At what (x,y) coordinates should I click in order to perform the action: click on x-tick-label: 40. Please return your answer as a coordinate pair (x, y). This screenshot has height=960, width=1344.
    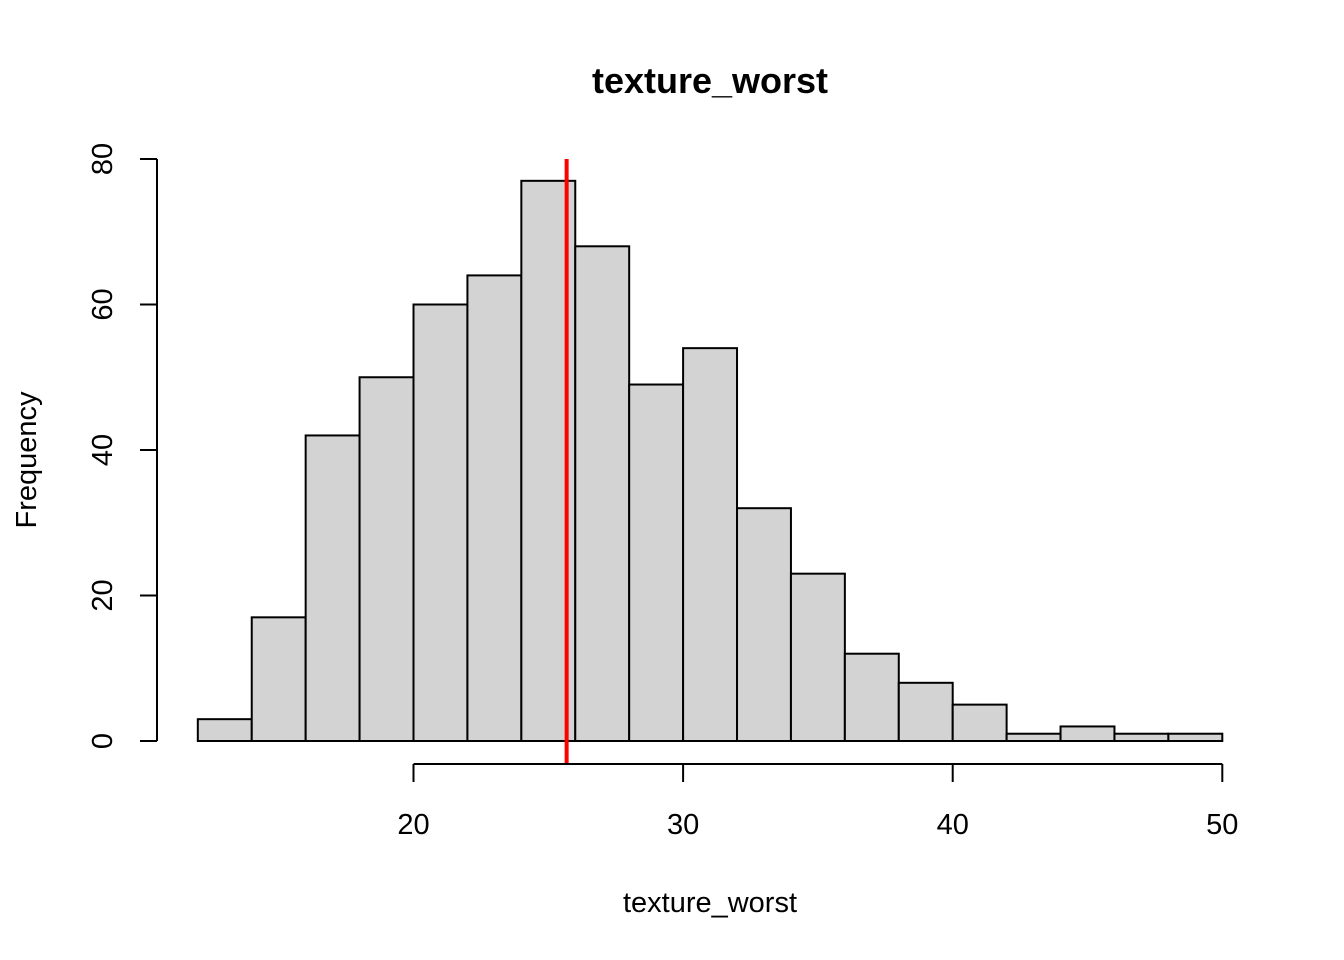
    Looking at the image, I should click on (953, 825).